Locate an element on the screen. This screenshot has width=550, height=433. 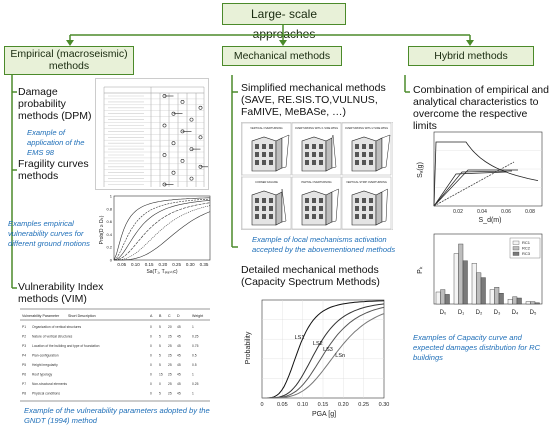
mechanism-label: CORNER FAILURE is located at coordinates (266, 182).